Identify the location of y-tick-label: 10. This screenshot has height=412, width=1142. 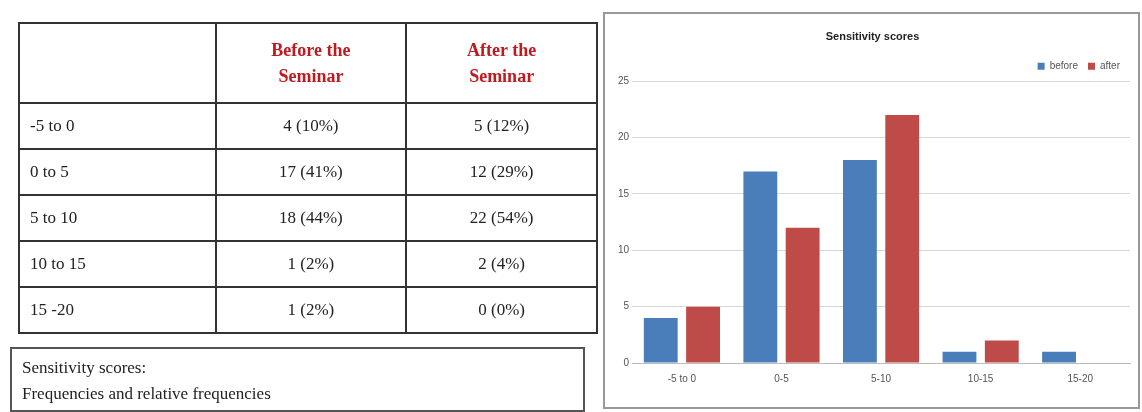
(624, 250).